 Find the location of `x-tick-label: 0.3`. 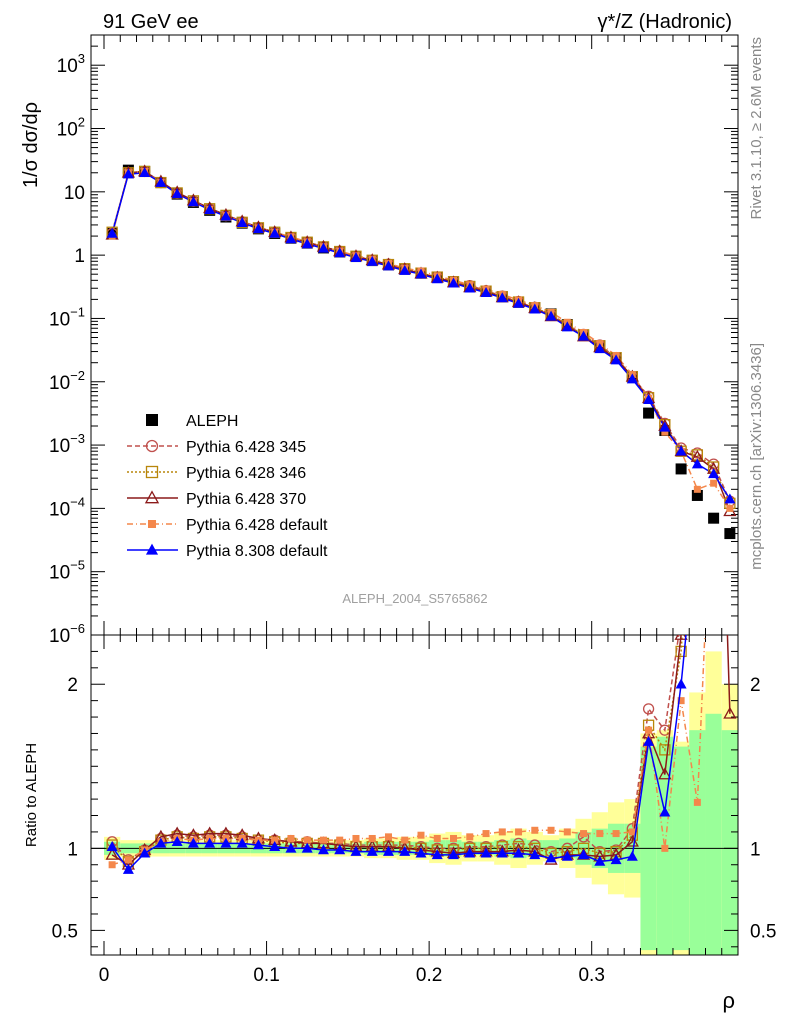

x-tick-label: 0.3 is located at coordinates (591, 975).